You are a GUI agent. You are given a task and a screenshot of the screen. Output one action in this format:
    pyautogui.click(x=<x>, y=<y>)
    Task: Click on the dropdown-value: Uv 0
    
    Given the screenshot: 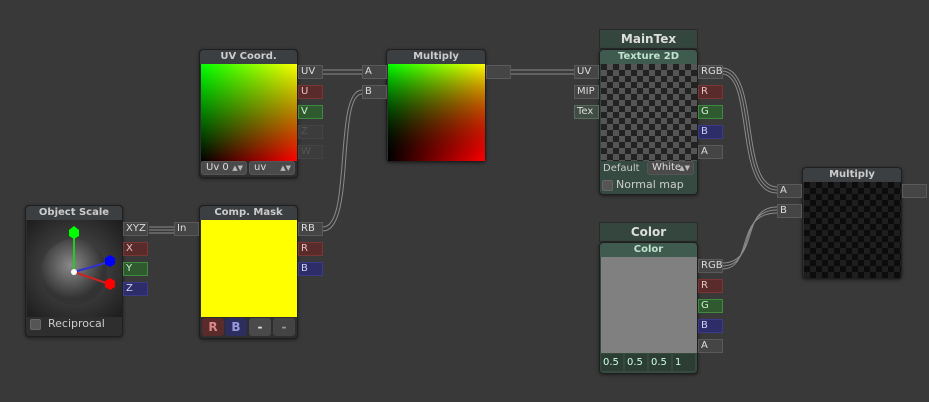 What is the action you would take?
    pyautogui.click(x=217, y=167)
    